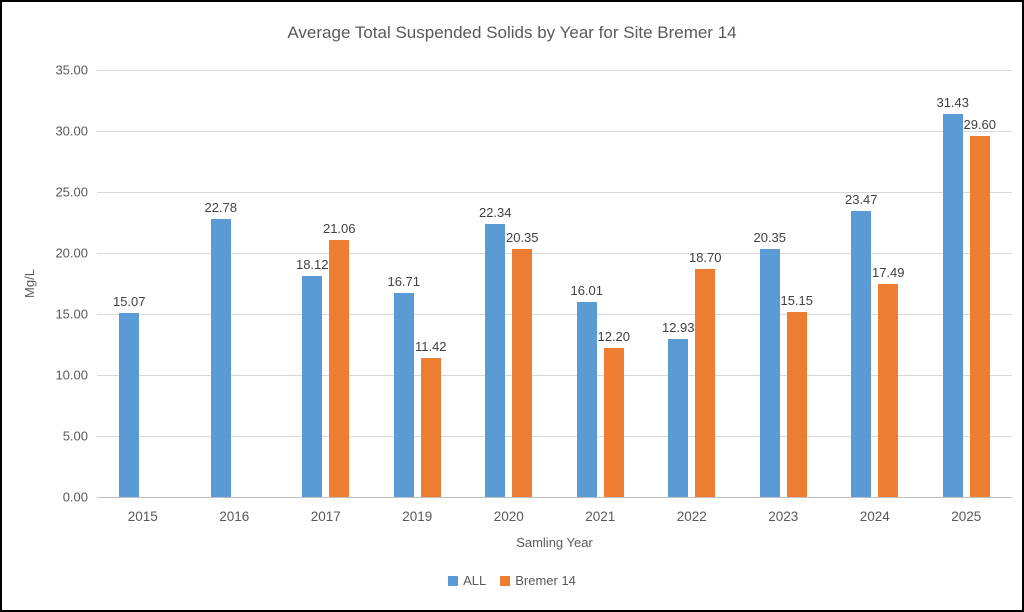 This screenshot has width=1024, height=612. I want to click on legend-item-bremer-14: Bremer 14, so click(538, 580).